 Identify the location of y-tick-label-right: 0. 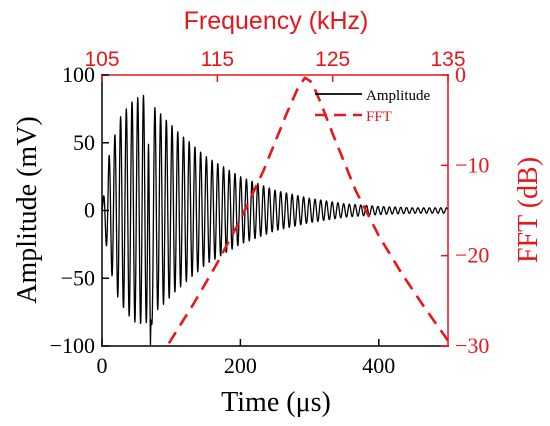
(460, 74).